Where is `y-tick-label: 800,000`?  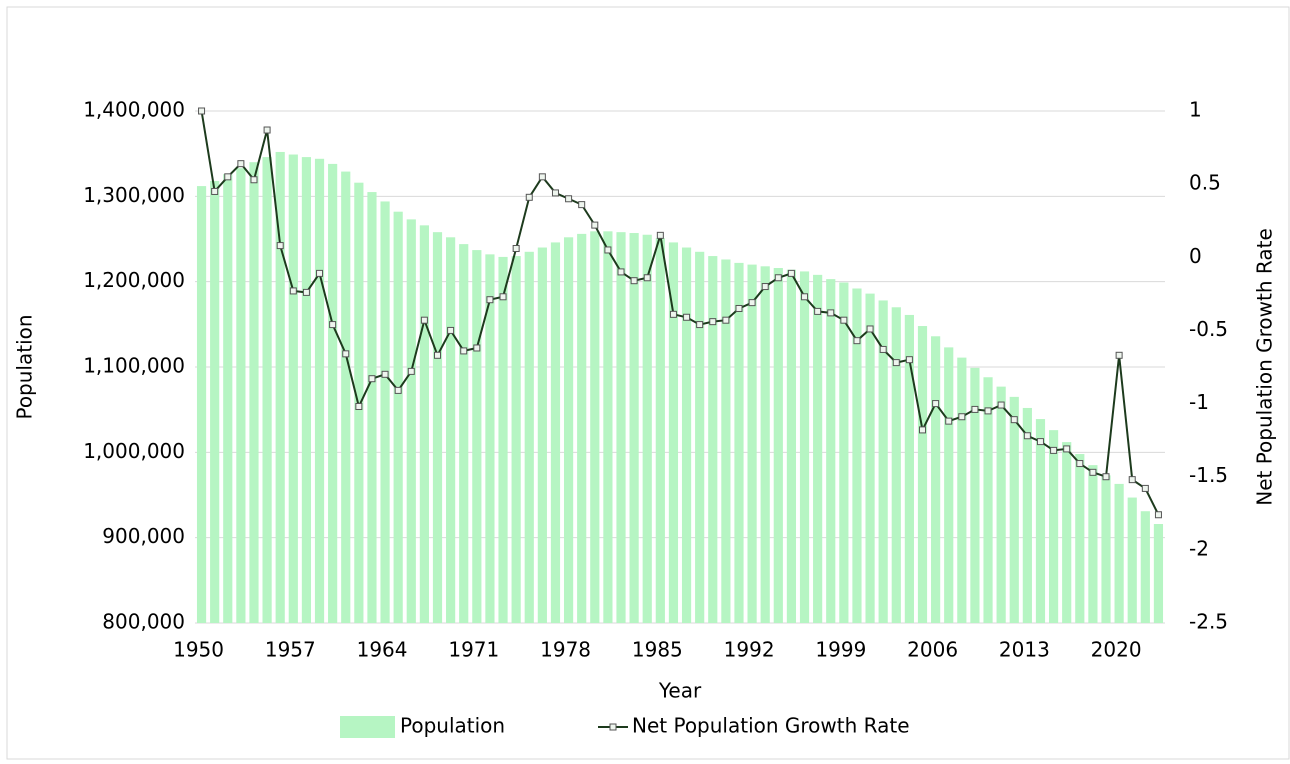
y-tick-label: 800,000 is located at coordinates (143, 622).